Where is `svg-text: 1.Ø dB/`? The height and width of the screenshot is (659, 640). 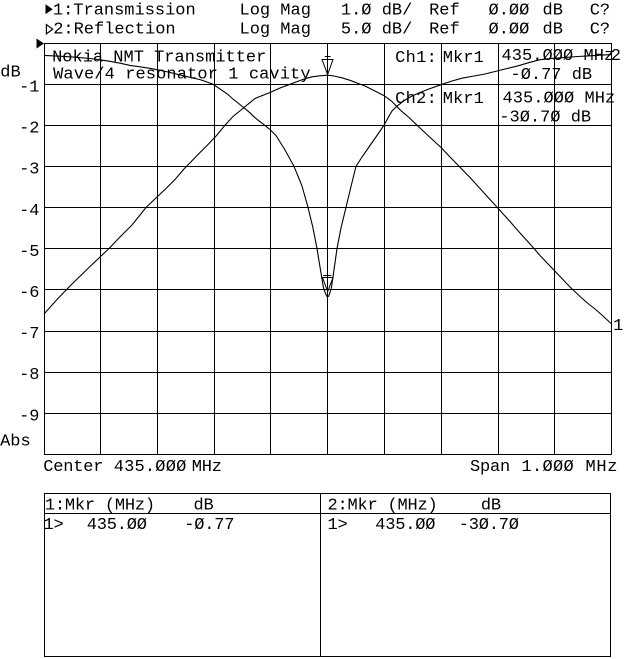 svg-text: 1.Ø dB/ is located at coordinates (376, 11).